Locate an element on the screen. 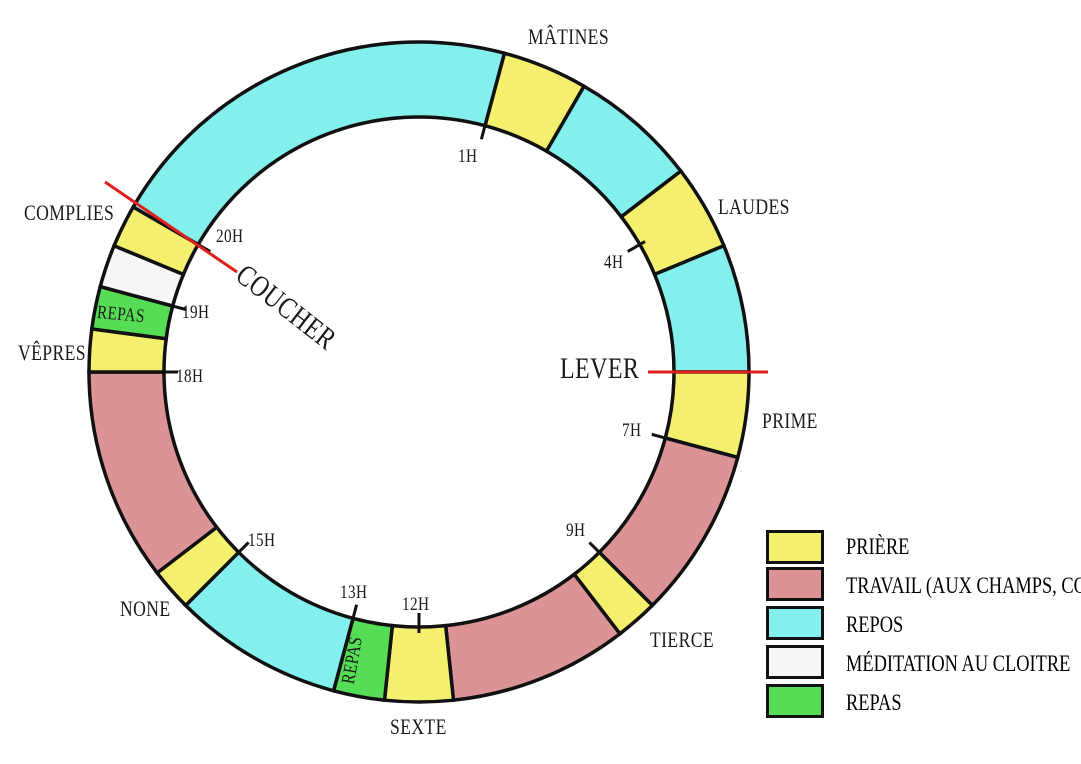  coucher-marker-line is located at coordinates (171, 227).